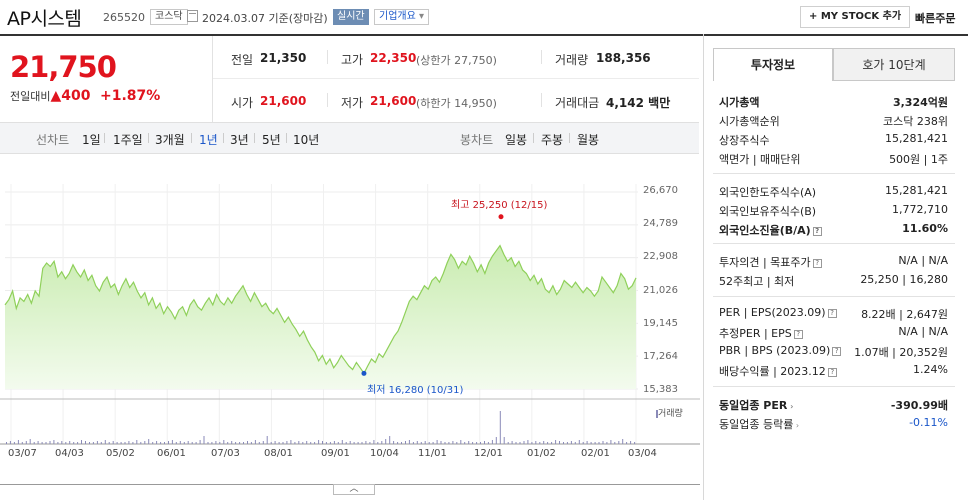 Image resolution: width=968 pixels, height=500 pixels. What do you see at coordinates (669, 412) in the screenshot?
I see `volume-legend: 거래량` at bounding box center [669, 412].